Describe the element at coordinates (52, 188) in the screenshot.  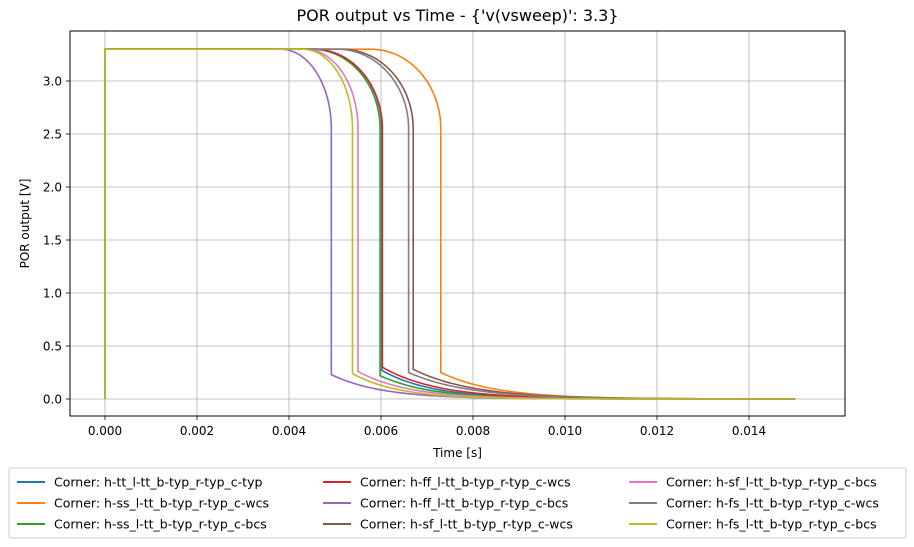
I see `y-tick-label: 2.0` at that location.